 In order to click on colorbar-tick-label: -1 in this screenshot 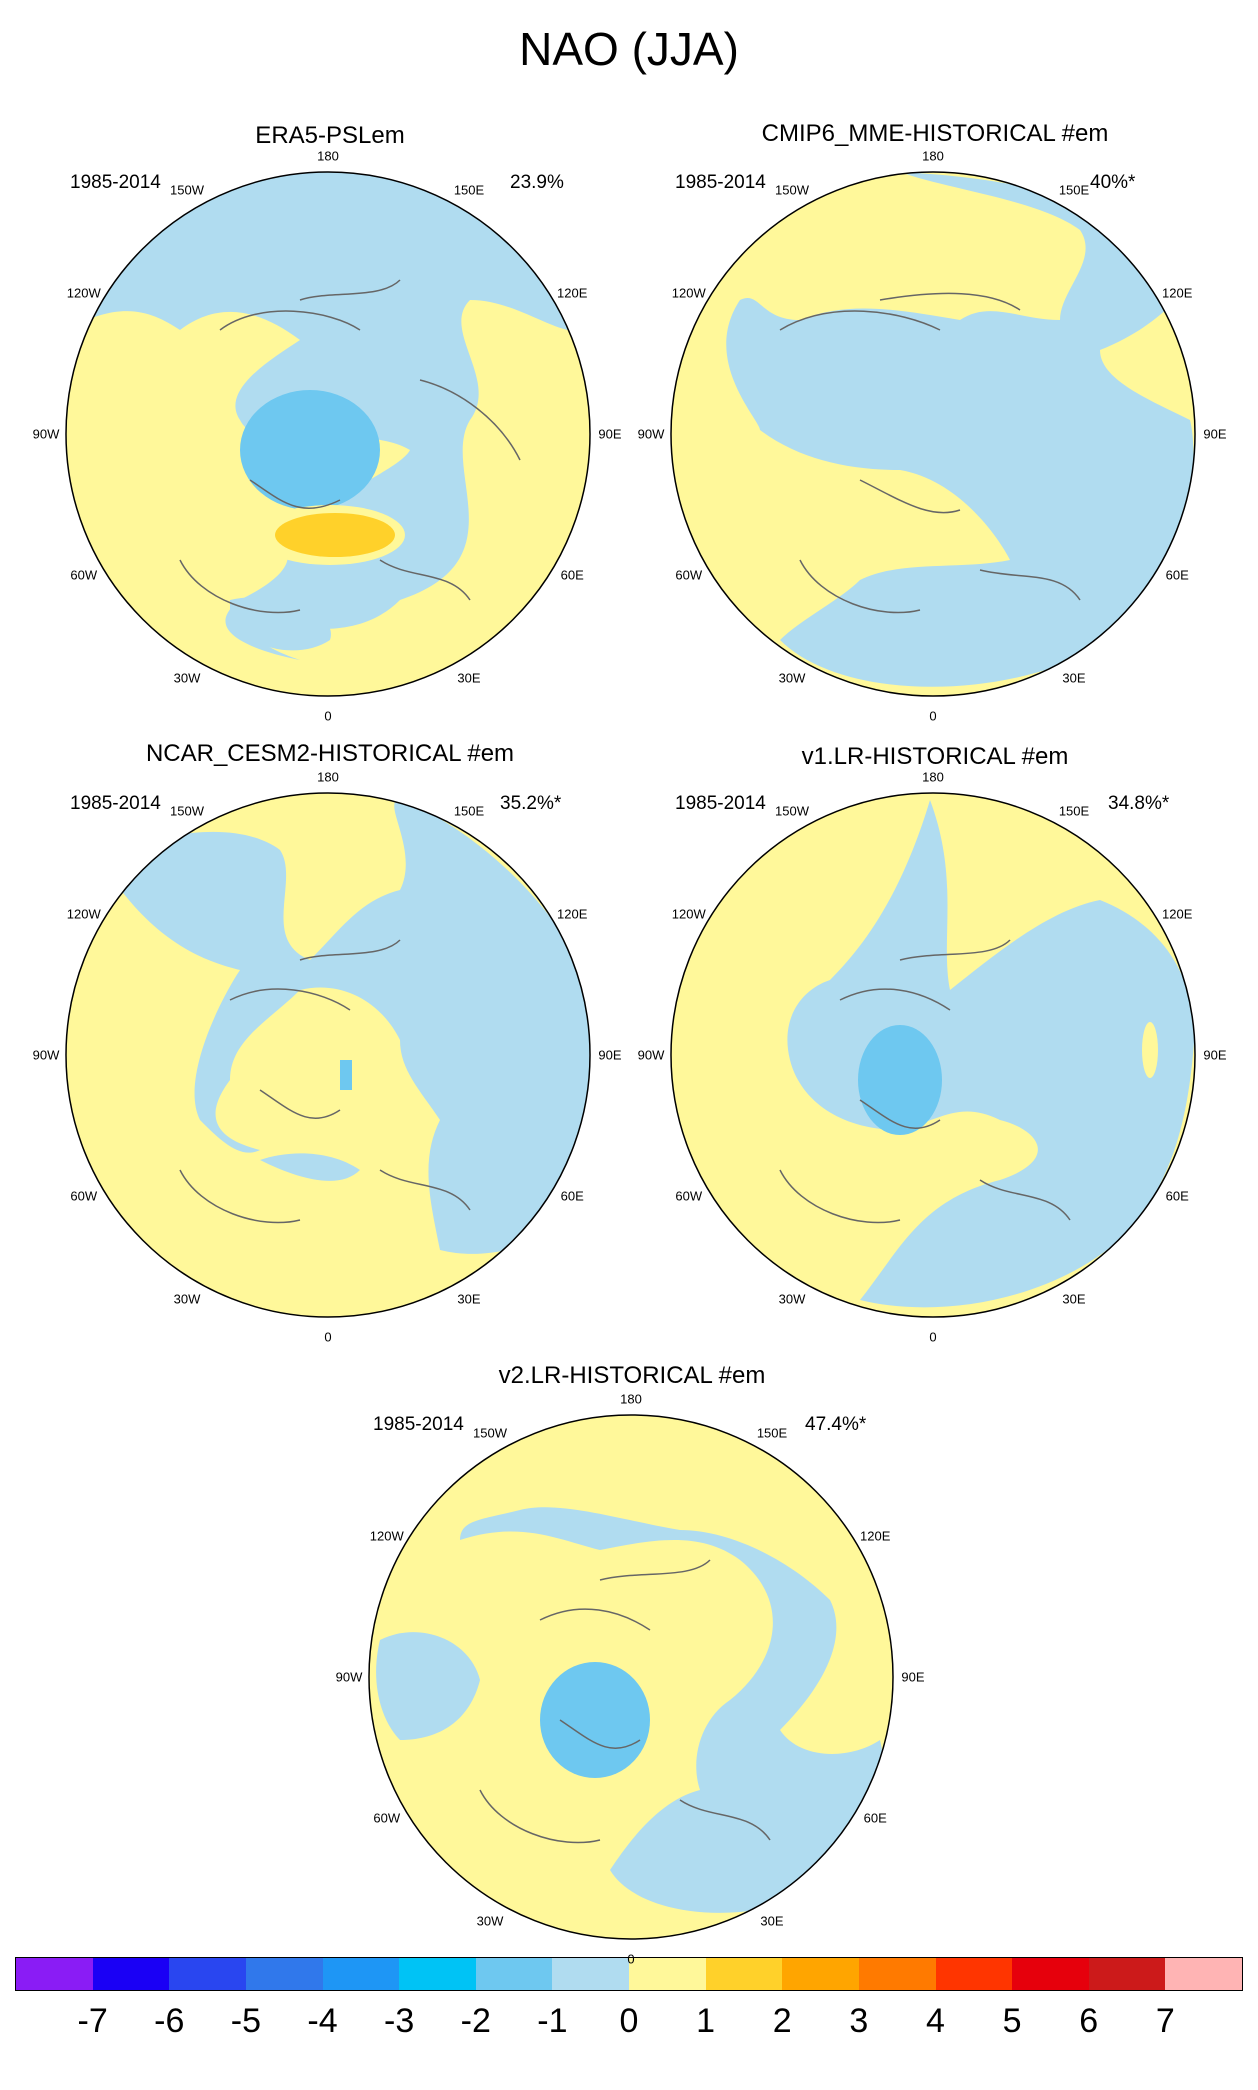, I will do `click(552, 2021)`.